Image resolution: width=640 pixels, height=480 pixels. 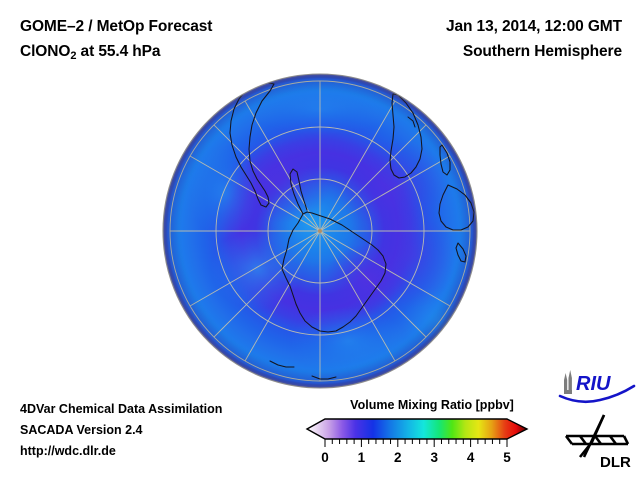 I want to click on dlr-mark-icon, so click(x=597, y=436).